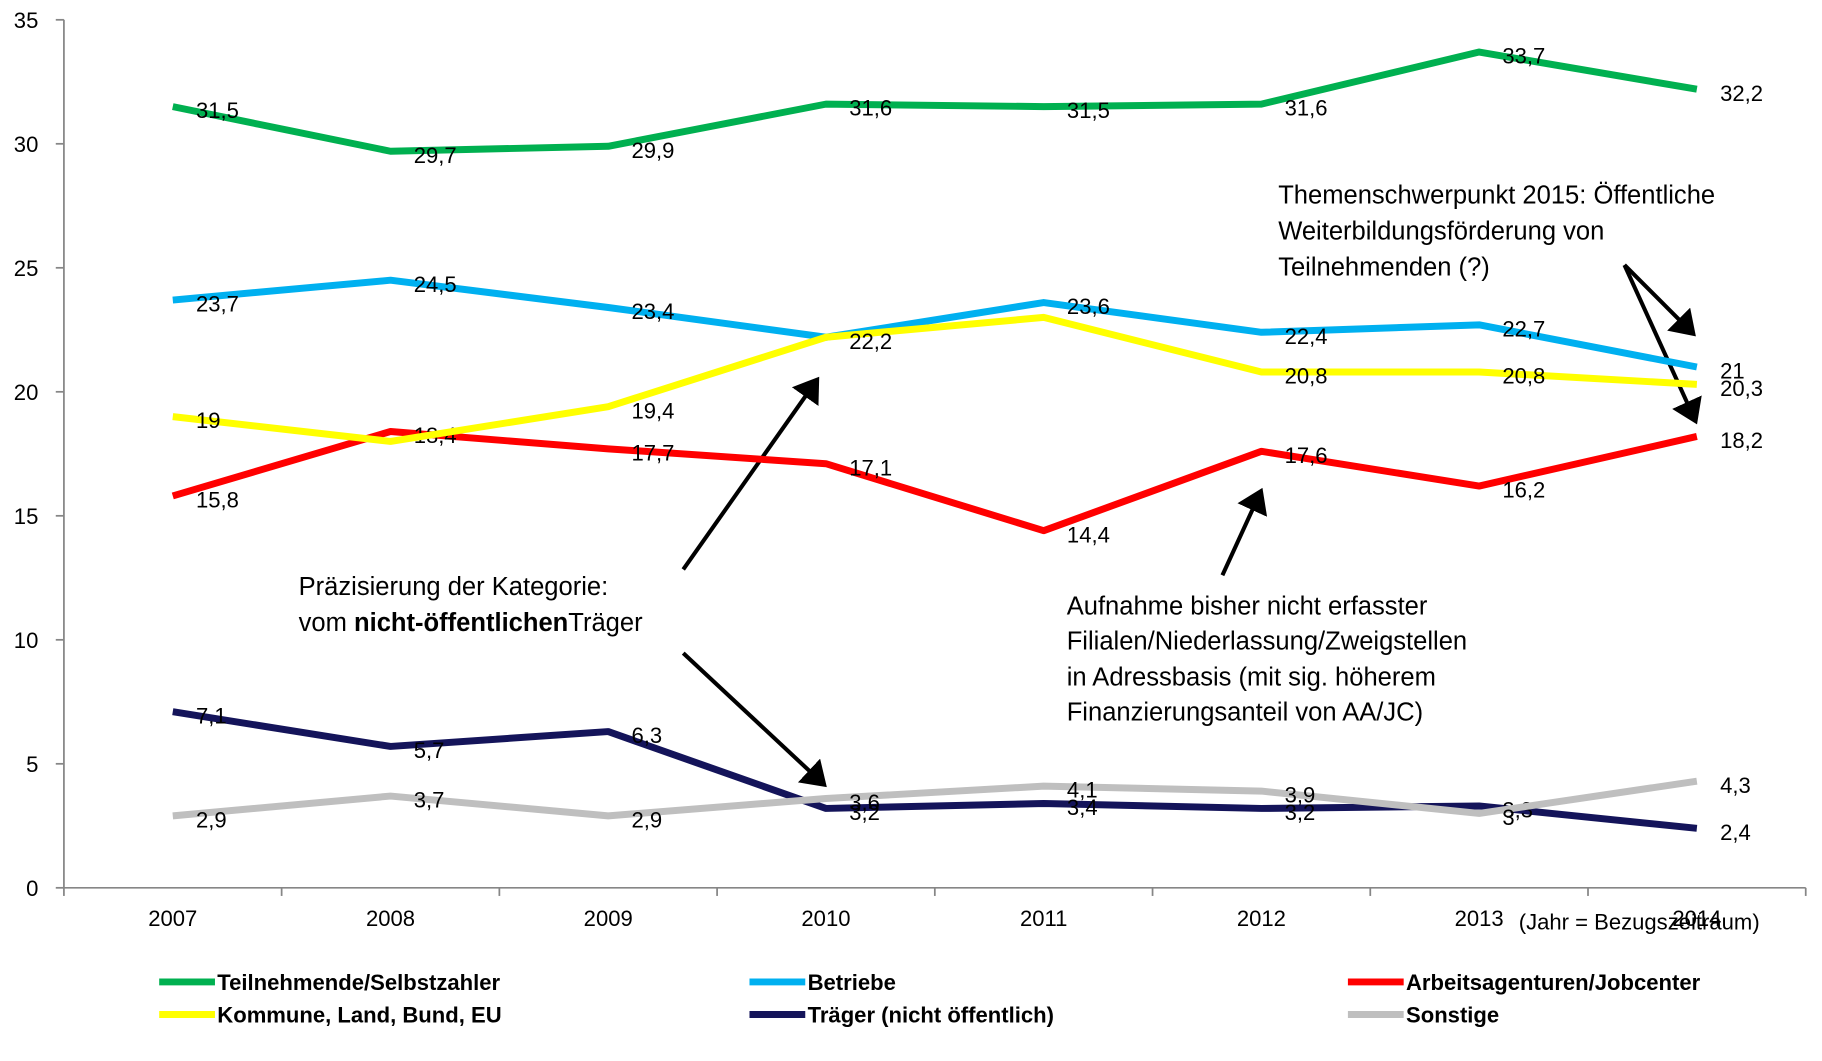 The image size is (1822, 1061). What do you see at coordinates (26, 144) in the screenshot?
I see `y-tick-label: 30` at bounding box center [26, 144].